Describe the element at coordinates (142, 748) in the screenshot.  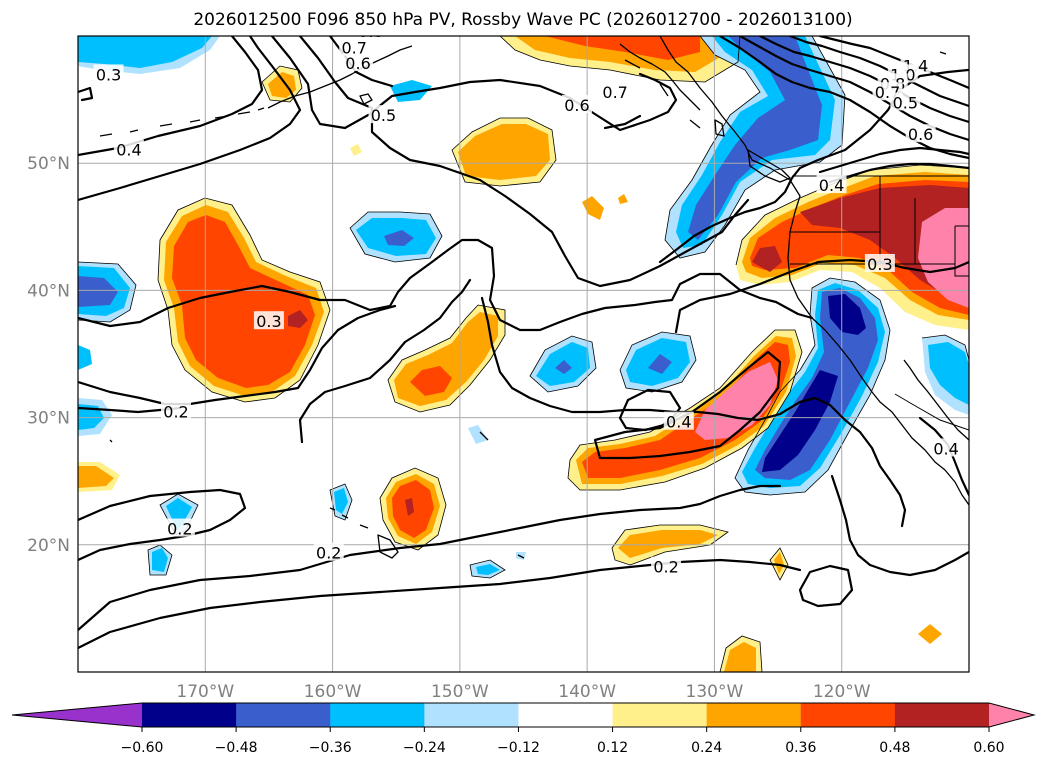
I see `colorbar-tick-label: −0.60` at that location.